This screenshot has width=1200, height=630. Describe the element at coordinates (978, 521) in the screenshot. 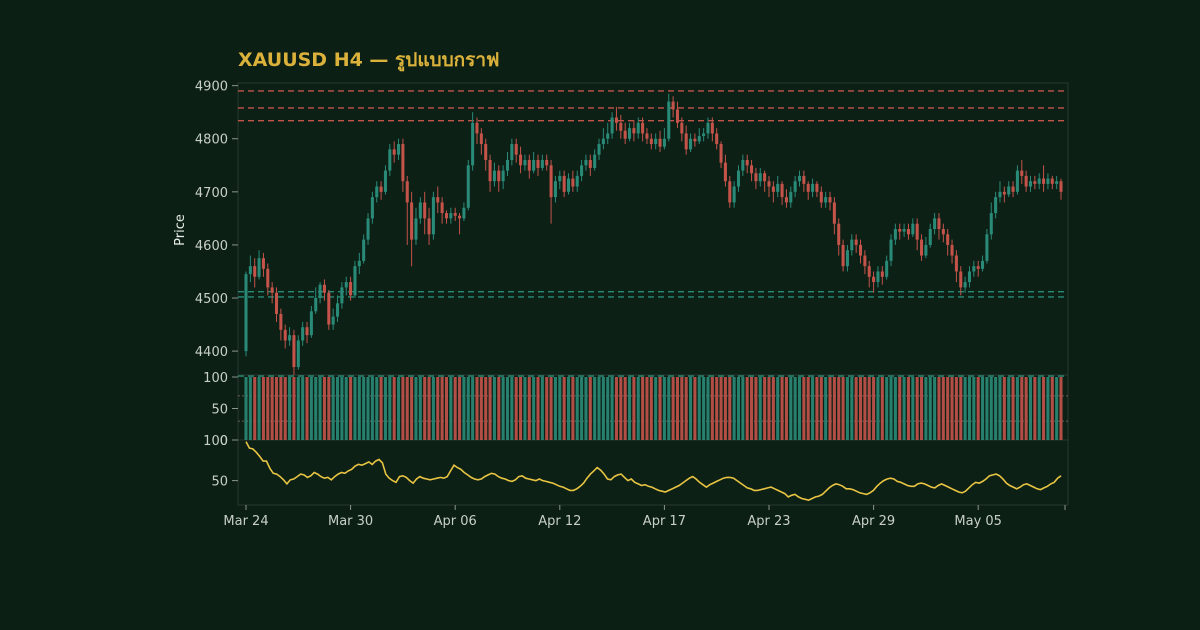

I see `x-tick-label: May 05` at that location.